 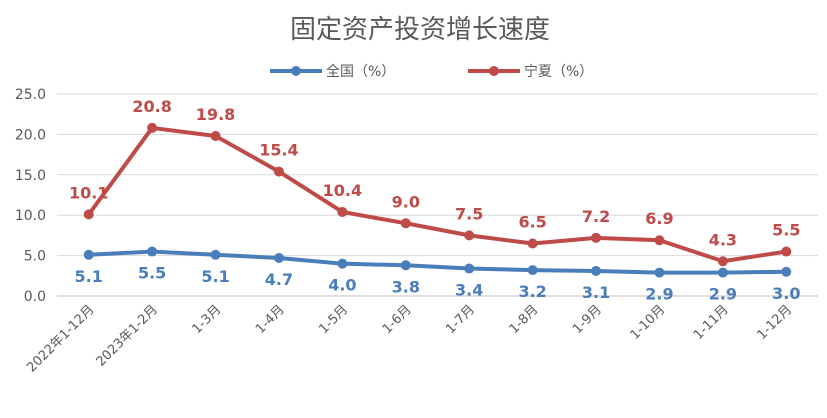 I want to click on x-tick-label: 1-3月, so click(x=207, y=319).